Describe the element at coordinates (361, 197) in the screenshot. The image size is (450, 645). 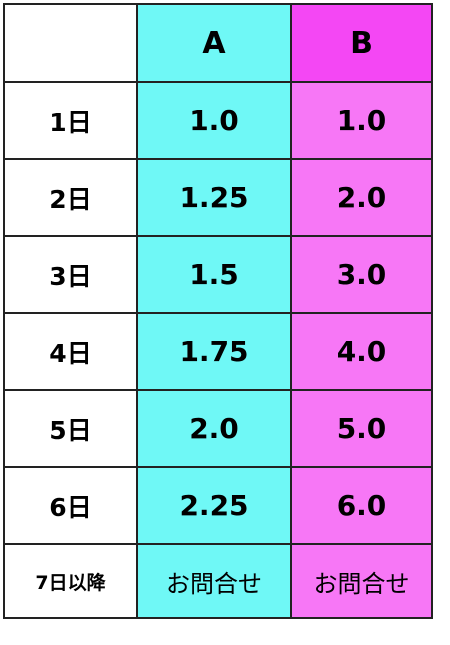
I see `value-b: 2.0` at that location.